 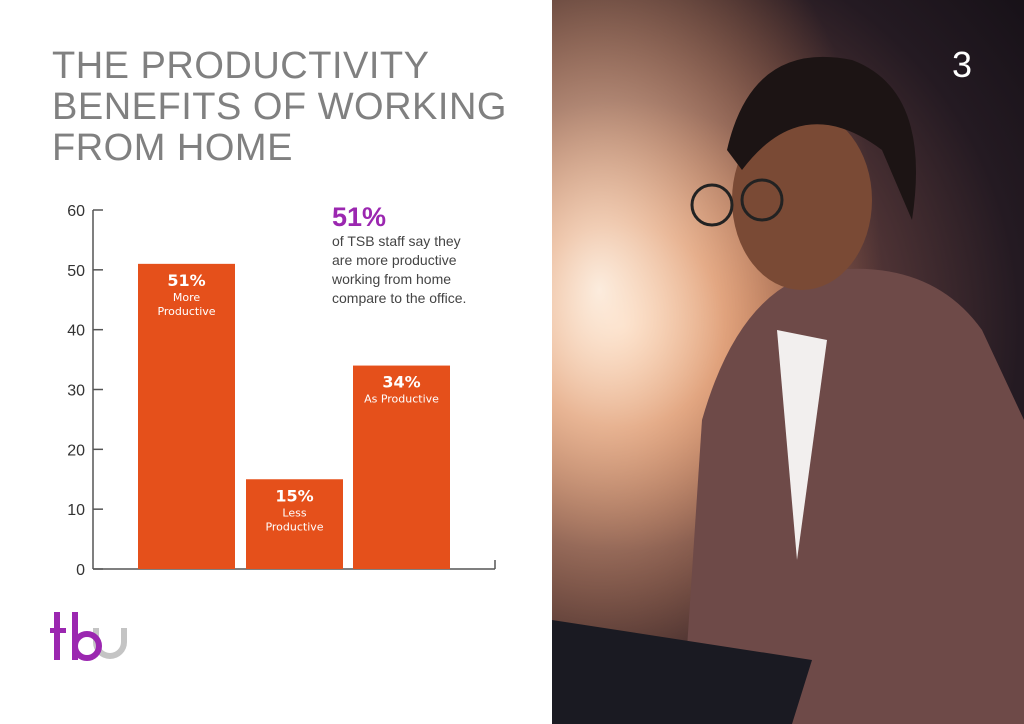 I want to click on bar-category-label: As Productive, so click(x=401, y=399).